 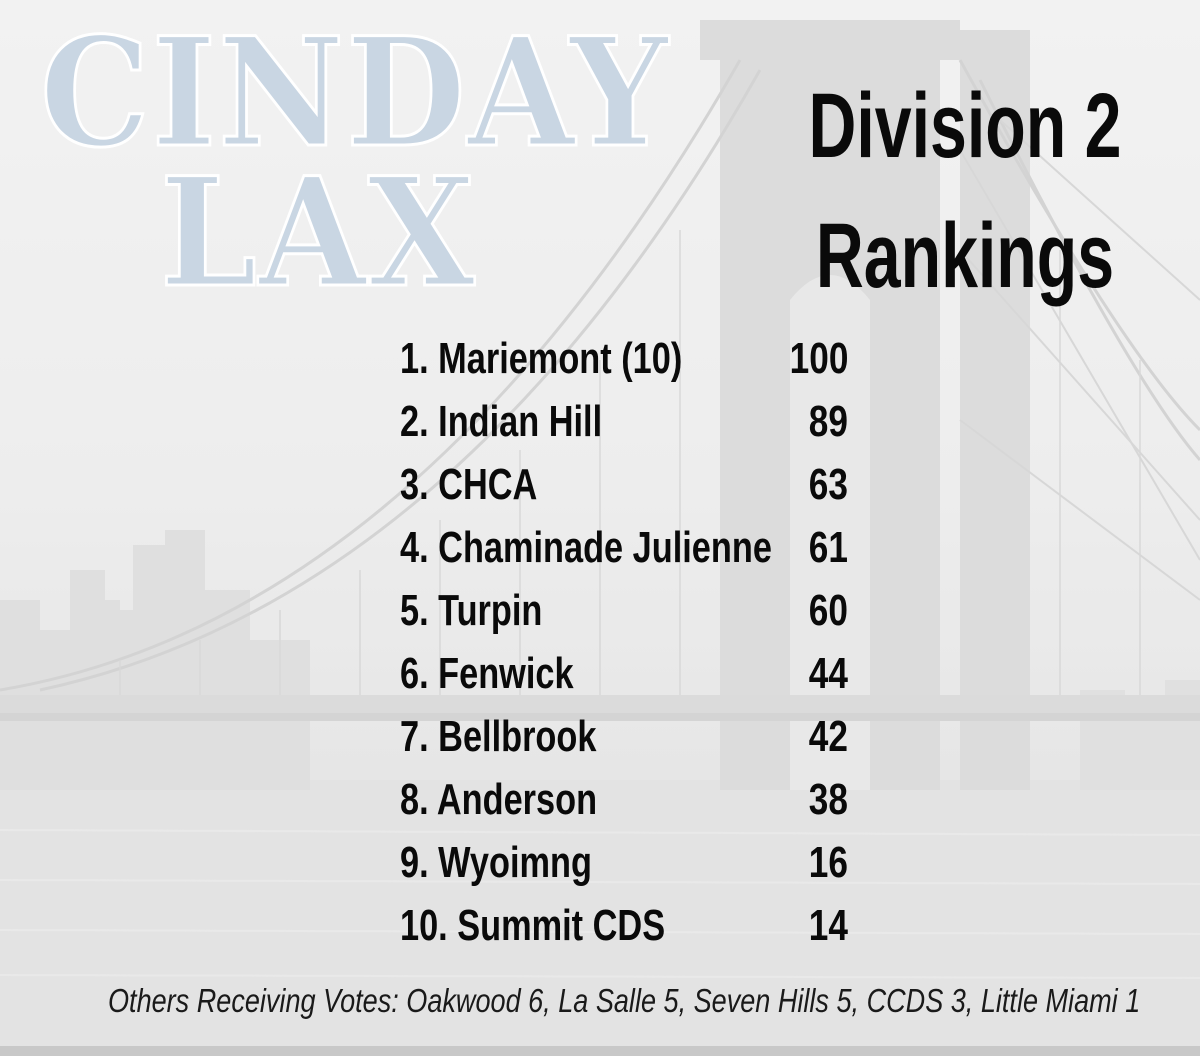 I want to click on ranking-row: 2. Indian Hill 89, so click(x=630, y=424).